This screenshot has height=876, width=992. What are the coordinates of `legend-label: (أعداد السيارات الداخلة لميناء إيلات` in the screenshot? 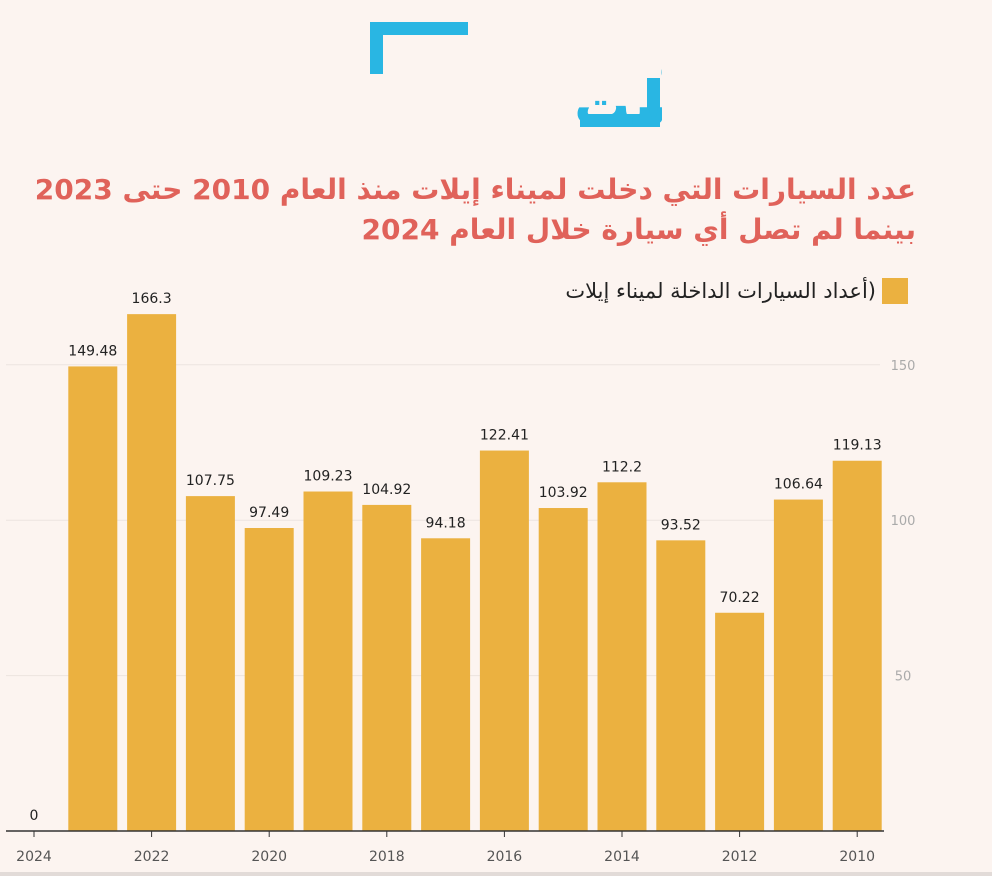 It's located at (720, 291).